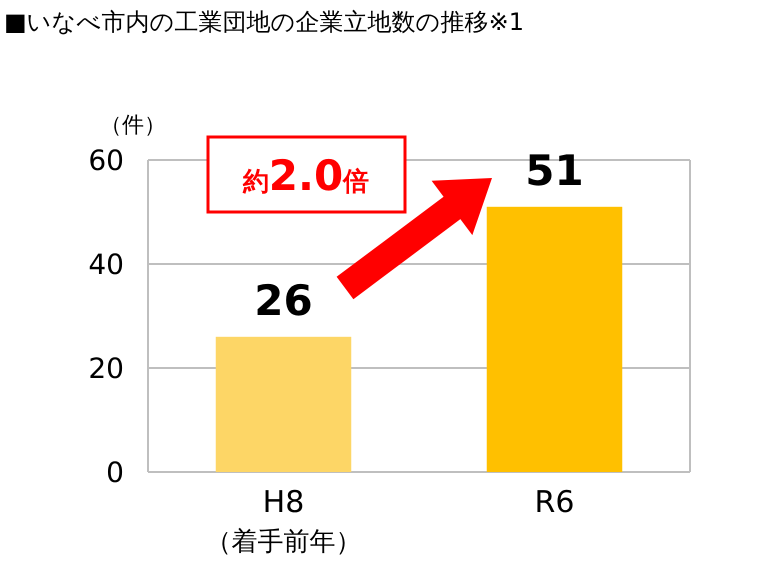 Image resolution: width=776 pixels, height=568 pixels. I want to click on annotation-box: 約2.0倍, so click(306, 175).